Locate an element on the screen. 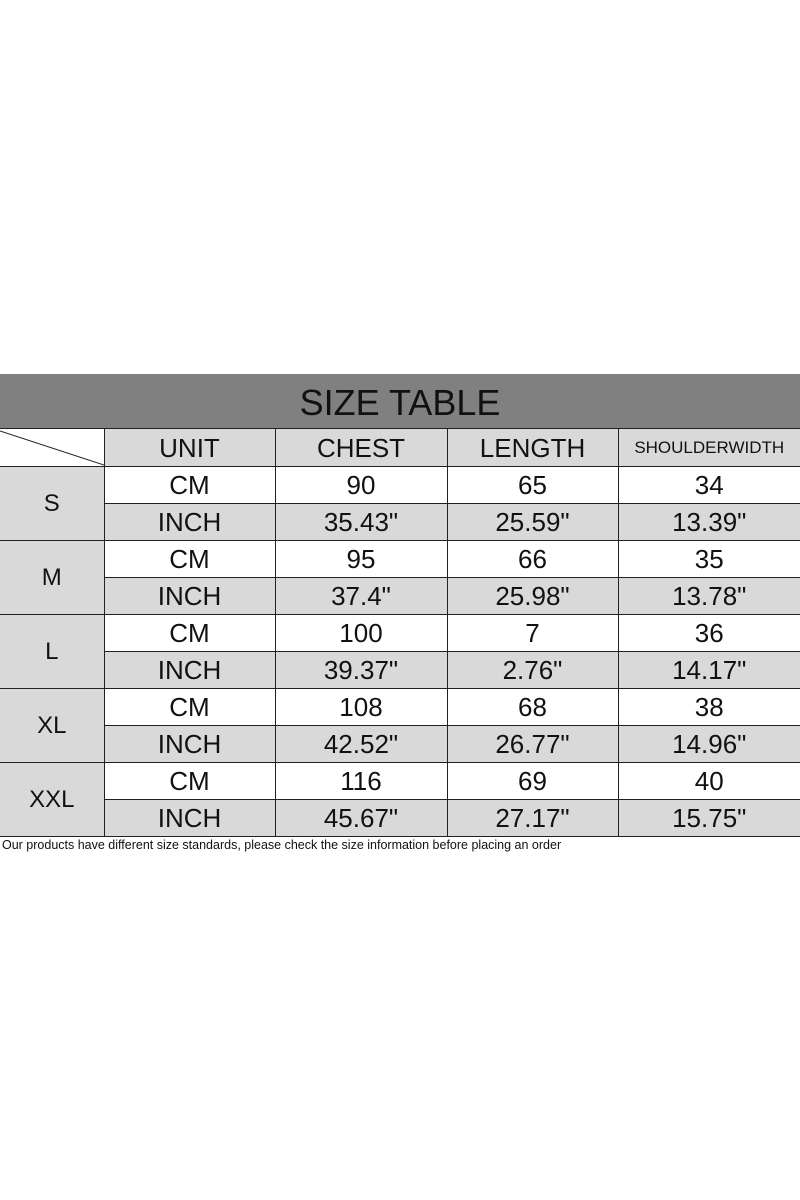  size-label: XL is located at coordinates (52, 725).